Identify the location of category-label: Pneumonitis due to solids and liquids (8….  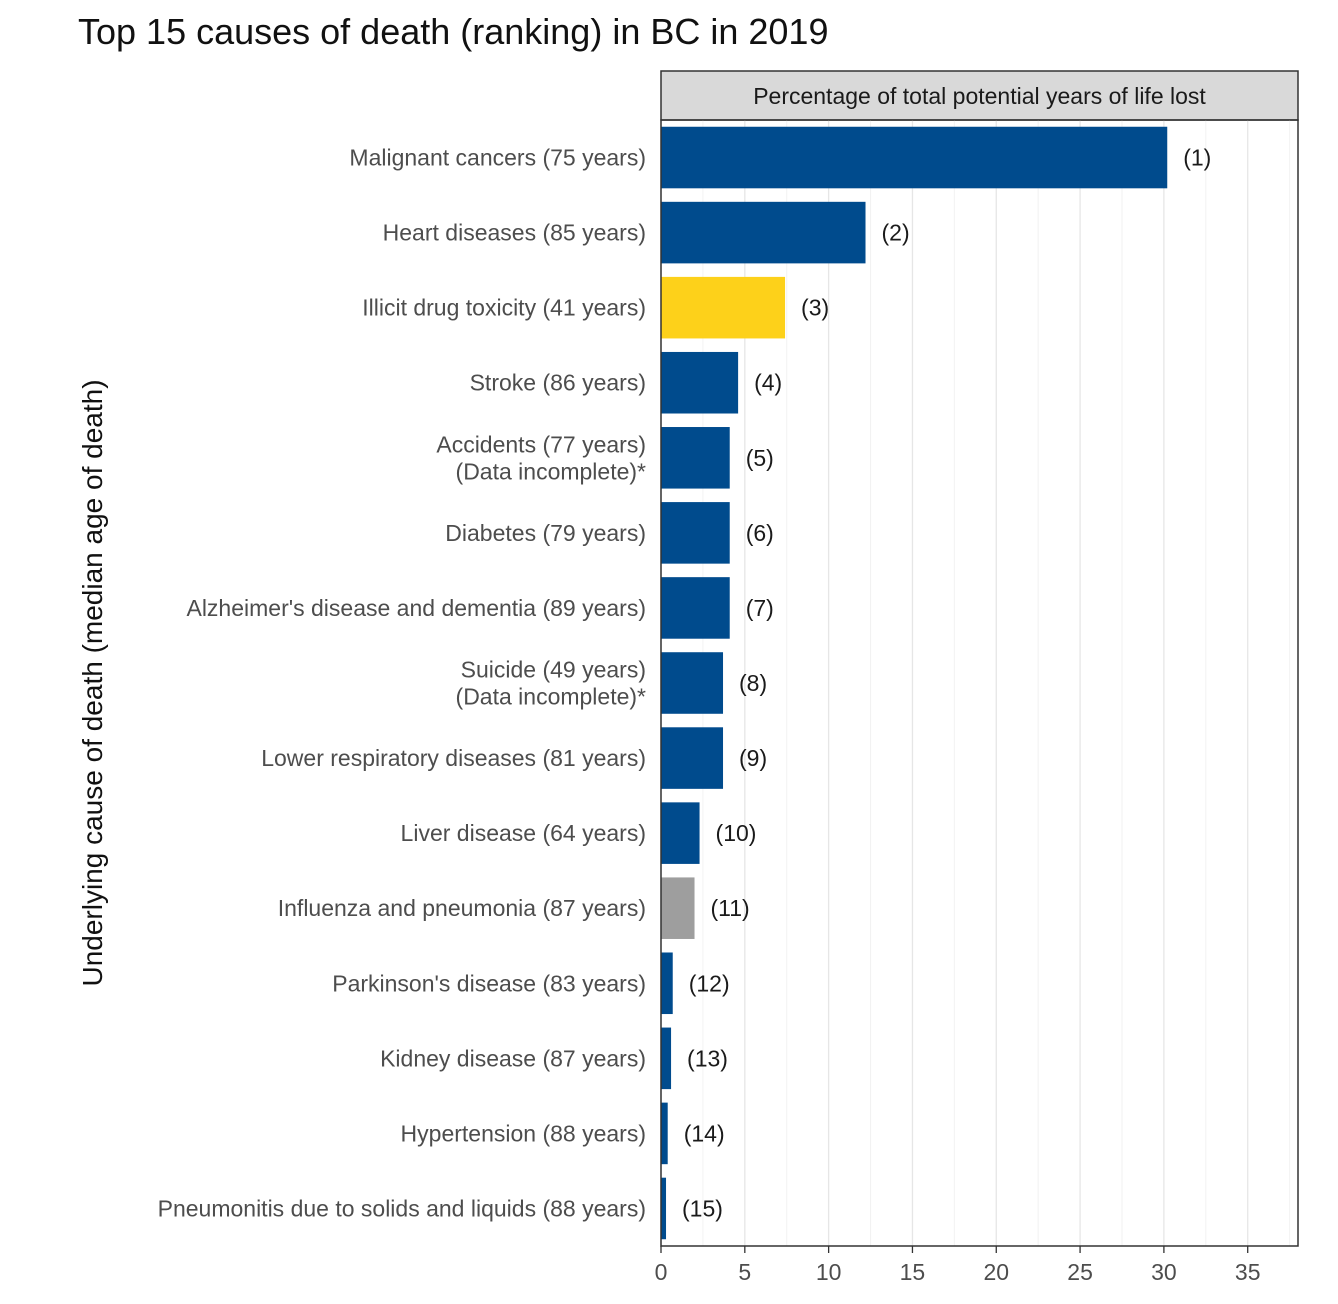
(402, 1208).